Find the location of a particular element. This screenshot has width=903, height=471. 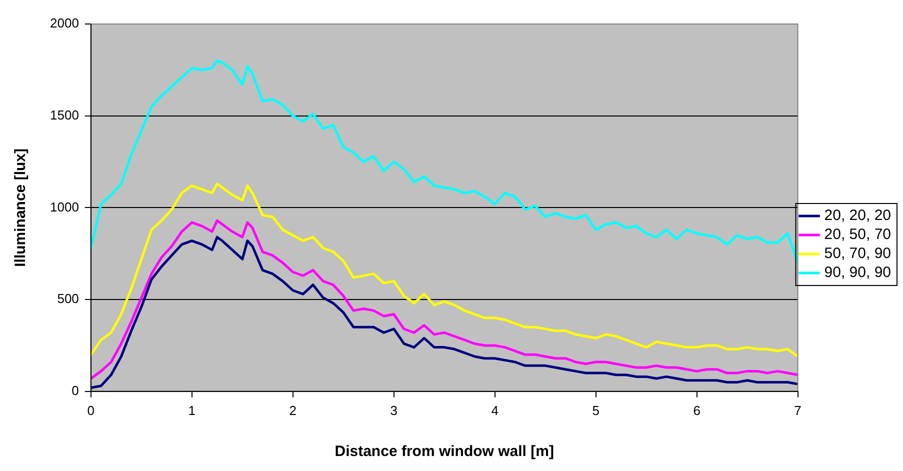

x-tick-label: 4 is located at coordinates (494, 410).